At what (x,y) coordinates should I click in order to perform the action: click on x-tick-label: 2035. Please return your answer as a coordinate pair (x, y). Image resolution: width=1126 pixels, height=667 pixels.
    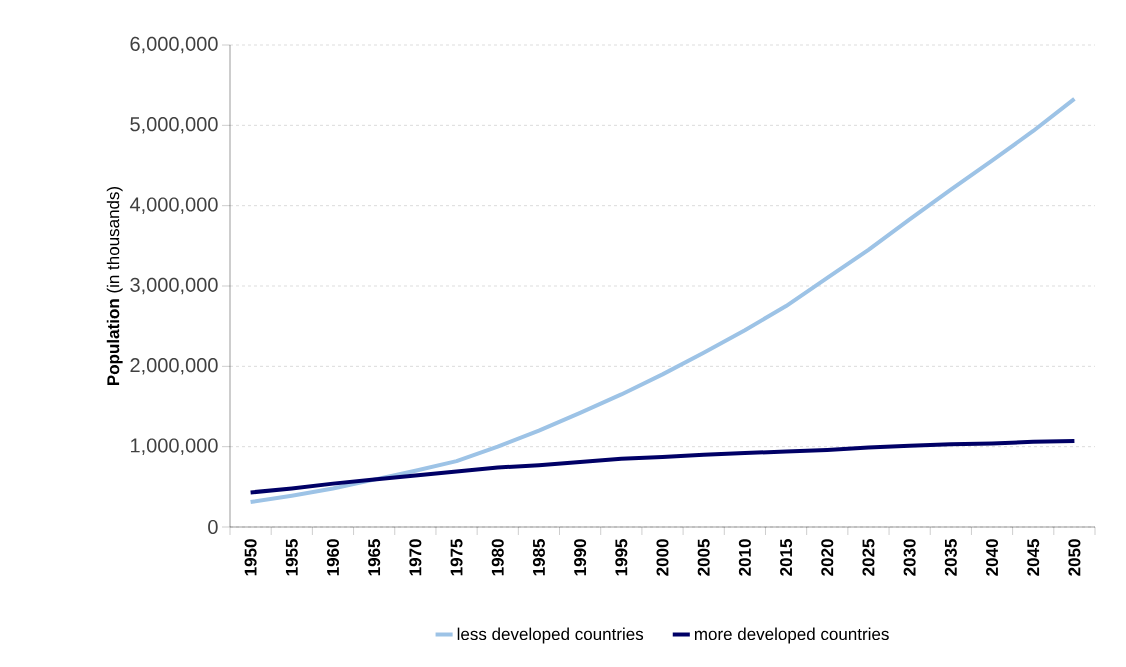
    Looking at the image, I should click on (950, 557).